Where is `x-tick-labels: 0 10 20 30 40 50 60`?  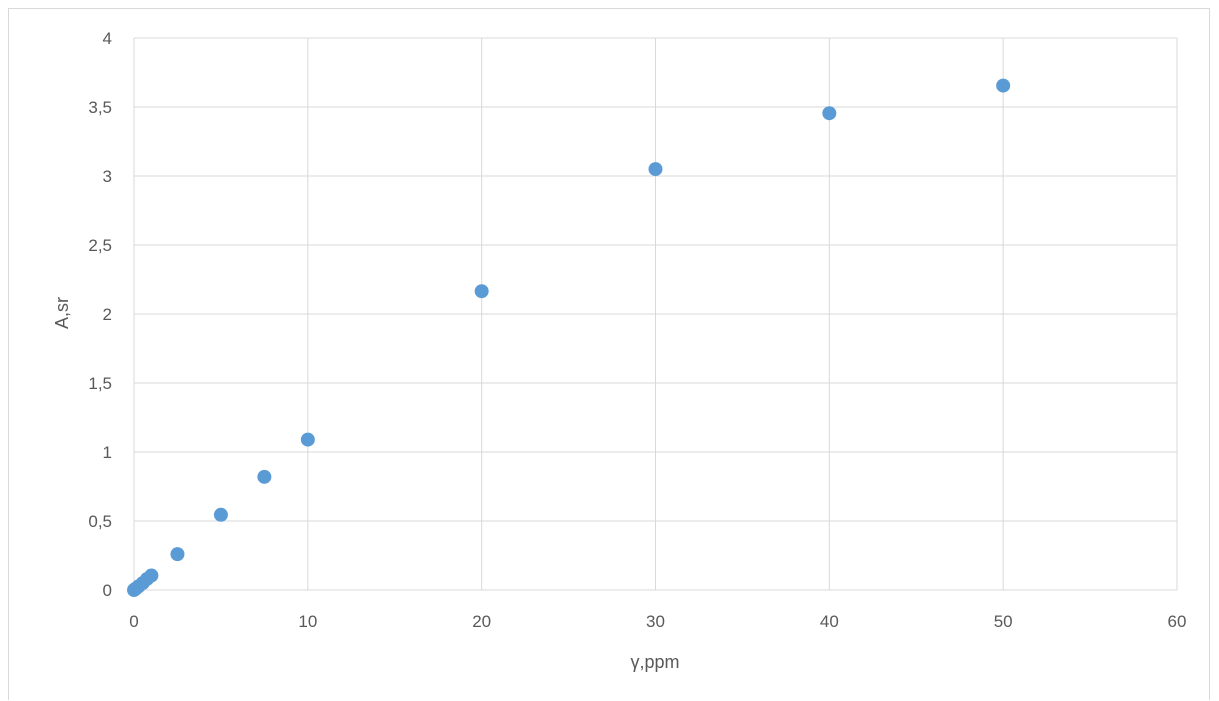 x-tick-labels: 0 10 20 30 40 50 60 is located at coordinates (657, 621).